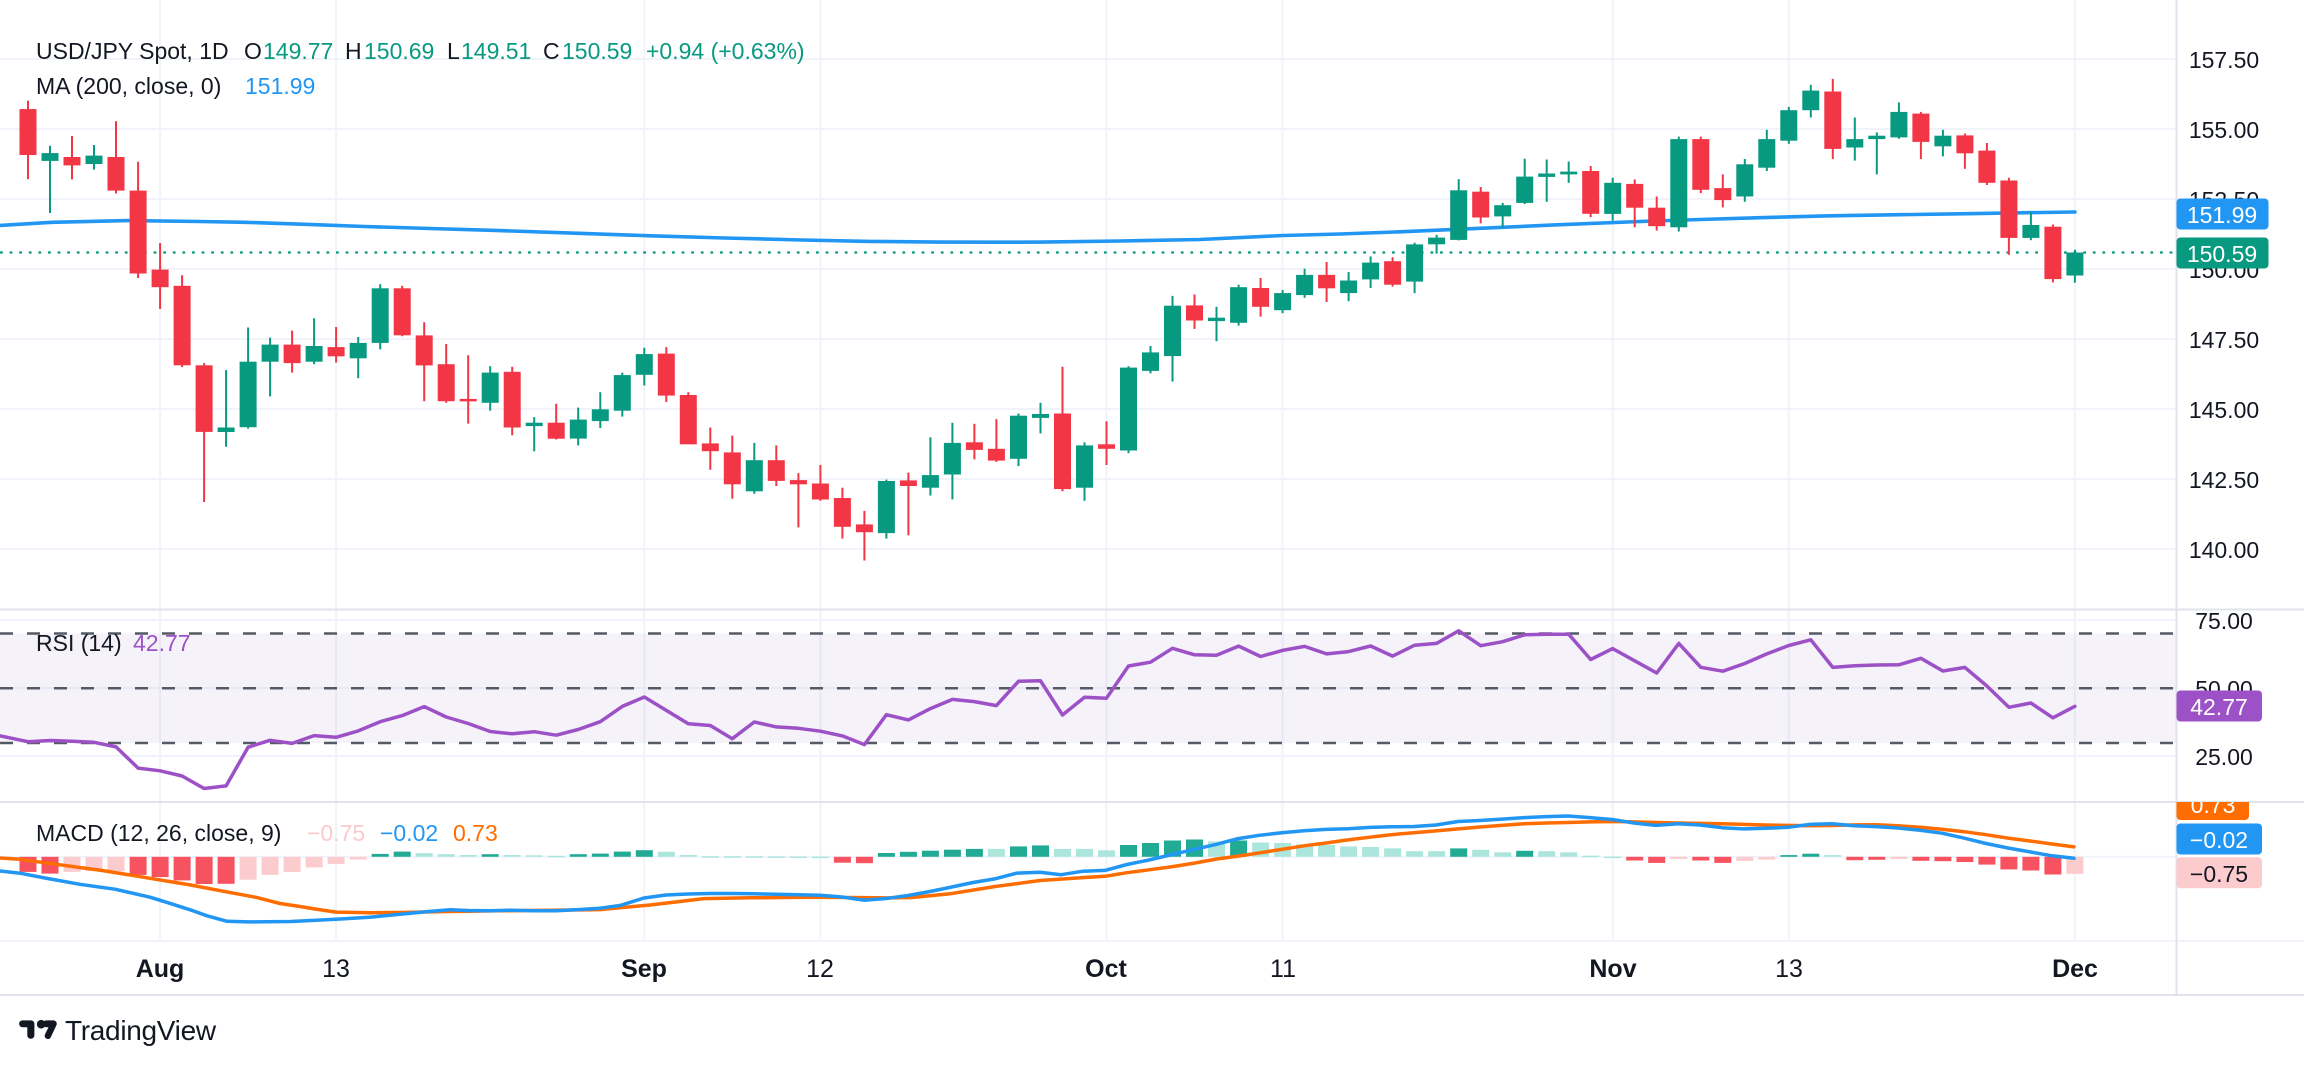 The height and width of the screenshot is (1071, 2304). Describe the element at coordinates (1612, 969) in the screenshot. I see `svg-text: Nov` at that location.